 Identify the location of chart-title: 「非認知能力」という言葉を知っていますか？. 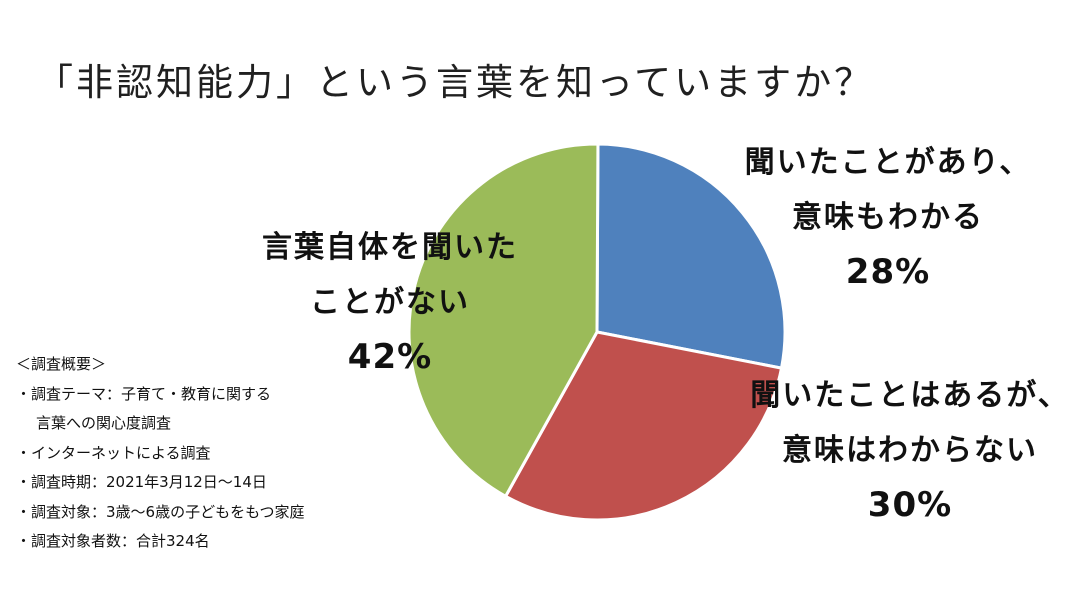
(455, 82).